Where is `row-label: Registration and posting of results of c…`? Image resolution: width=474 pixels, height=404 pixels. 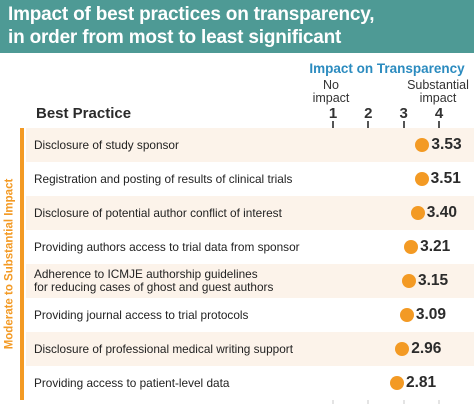 row-label: Registration and posting of results of c… is located at coordinates (182, 179).